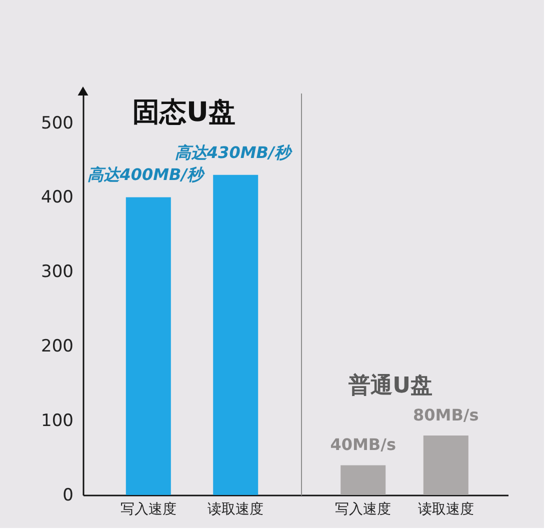  I want to click on text: 普通U盘, so click(390, 385).